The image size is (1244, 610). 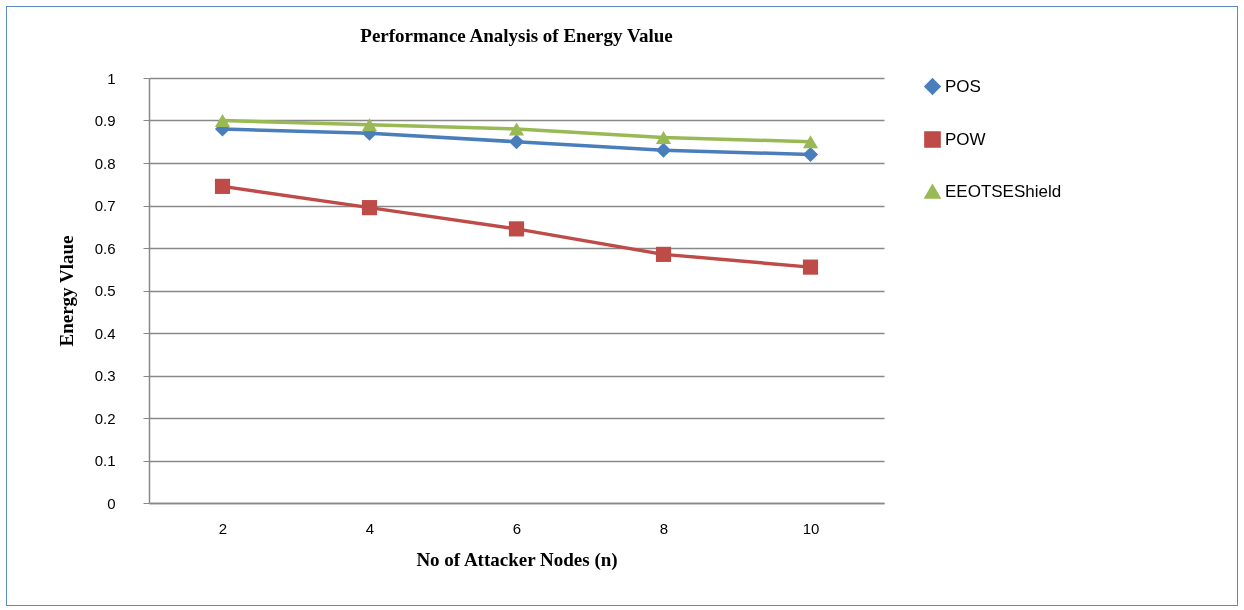 What do you see at coordinates (963, 86) in the screenshot?
I see `legend-label: POS` at bounding box center [963, 86].